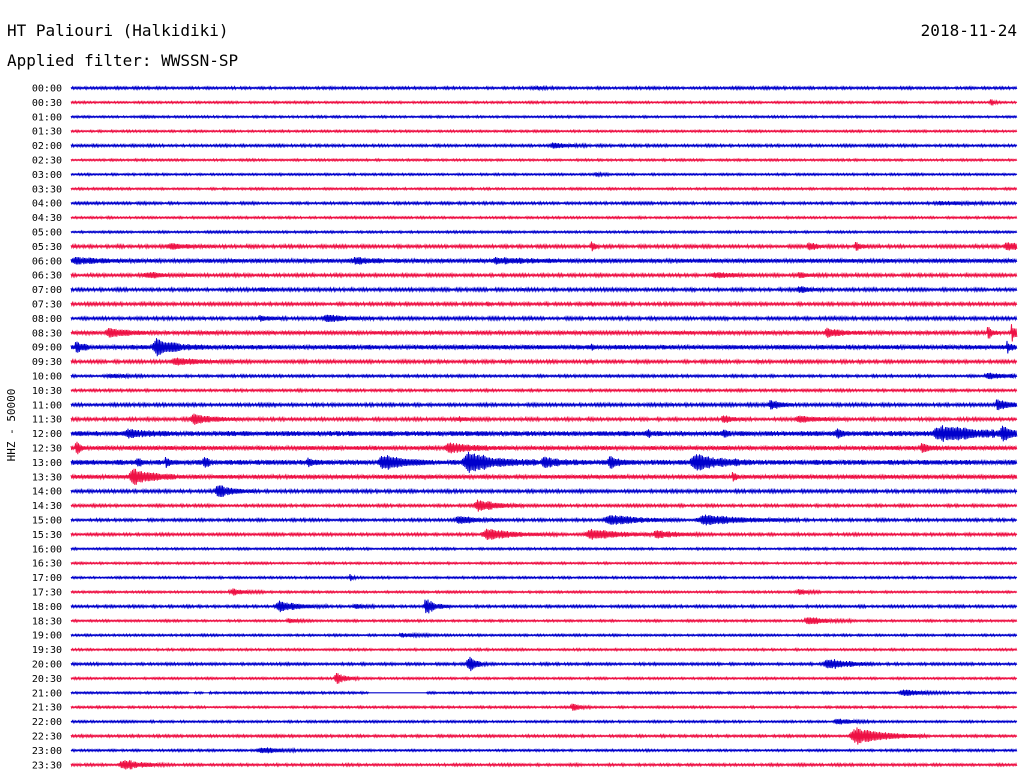  What do you see at coordinates (47, 535) in the screenshot?
I see `row-label-1530: 15:30` at bounding box center [47, 535].